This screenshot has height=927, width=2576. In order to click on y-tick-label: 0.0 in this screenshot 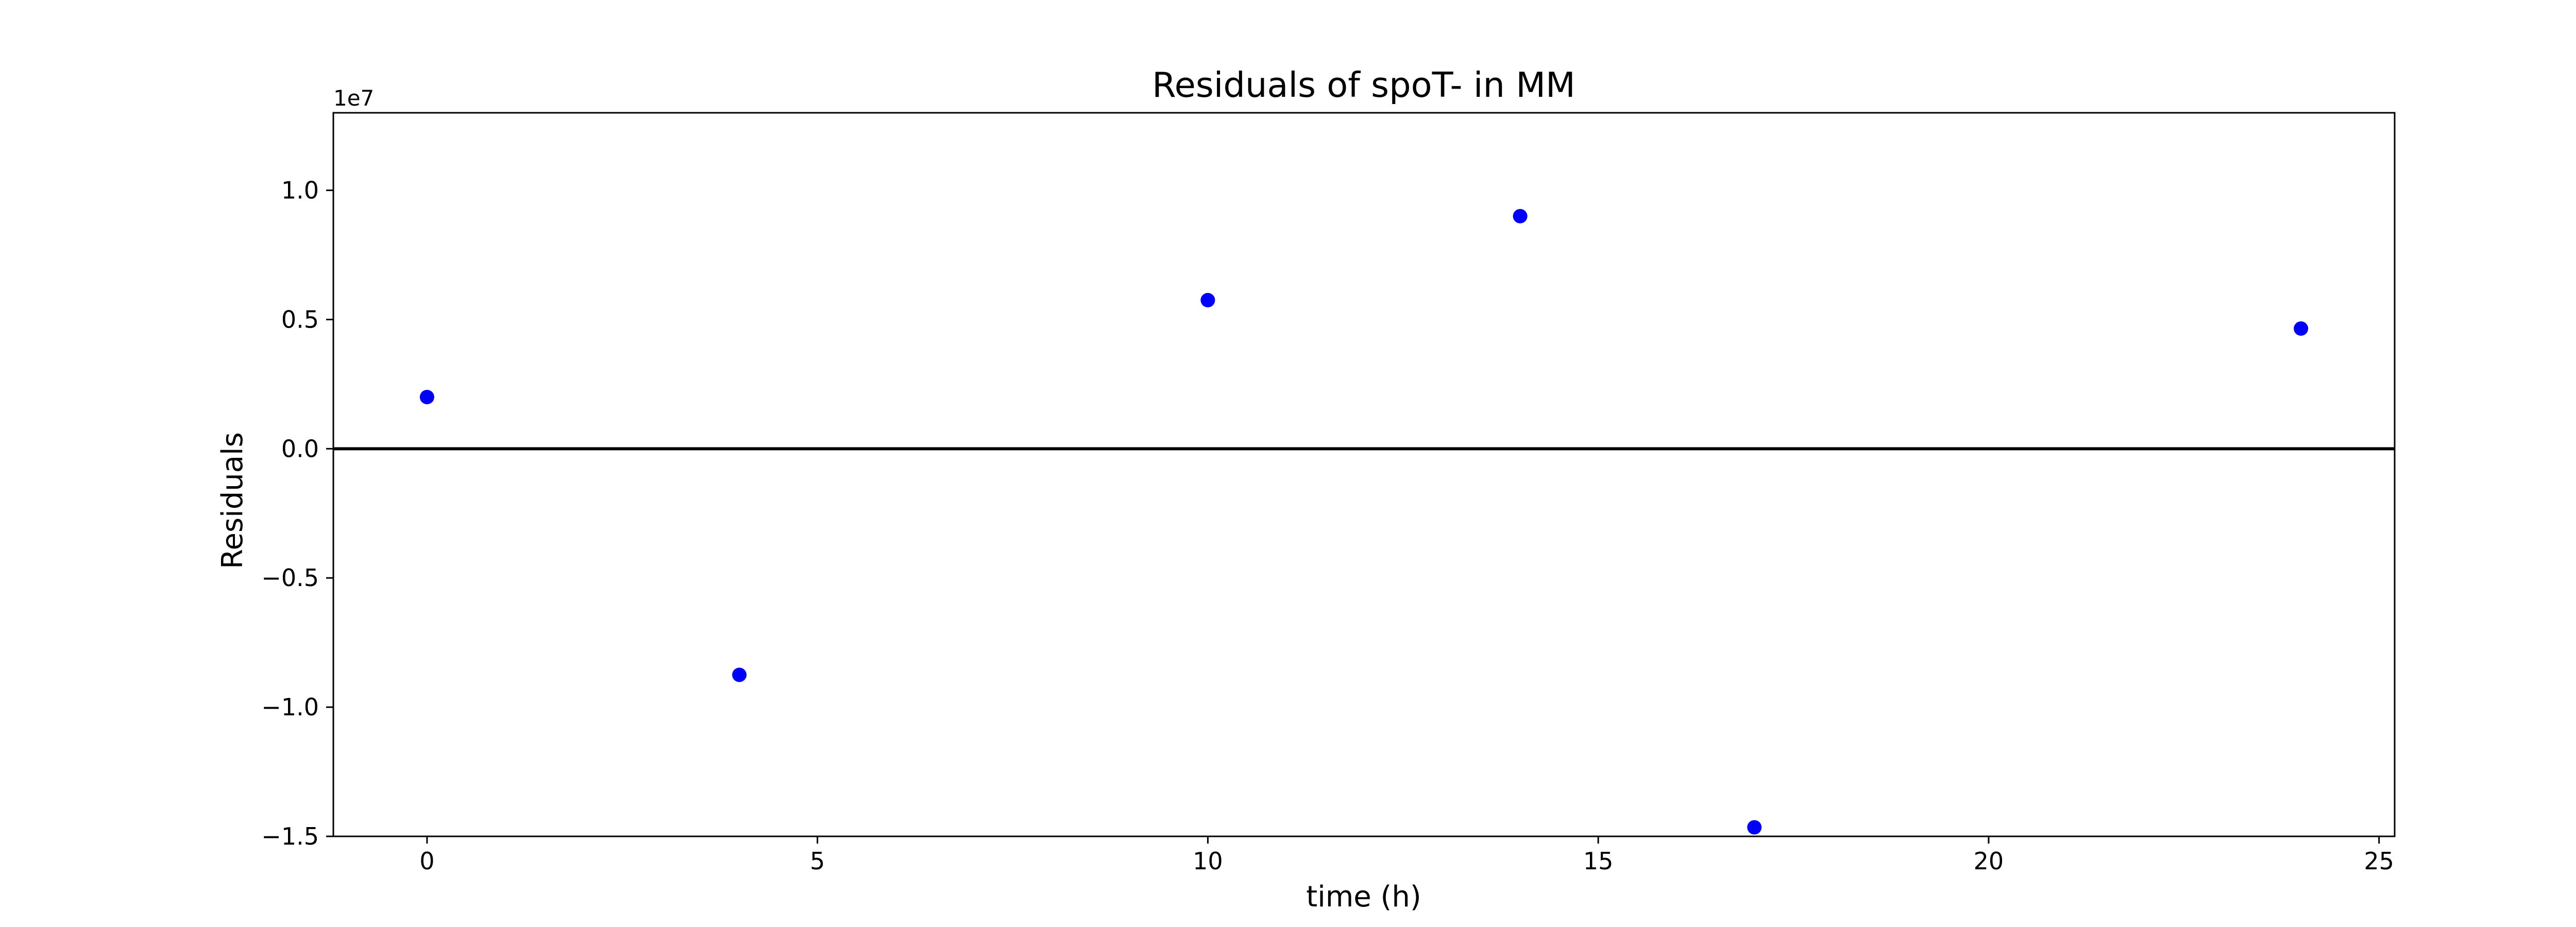, I will do `click(300, 449)`.